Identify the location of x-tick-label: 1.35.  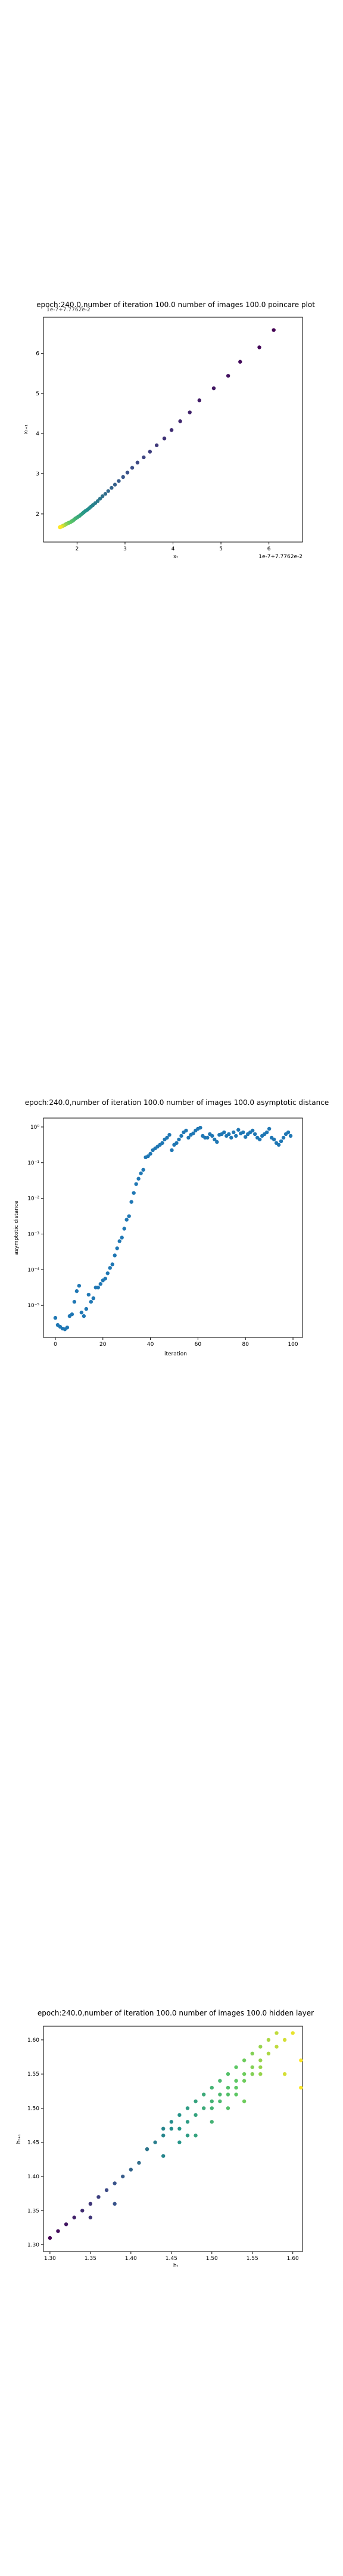
(91, 2259).